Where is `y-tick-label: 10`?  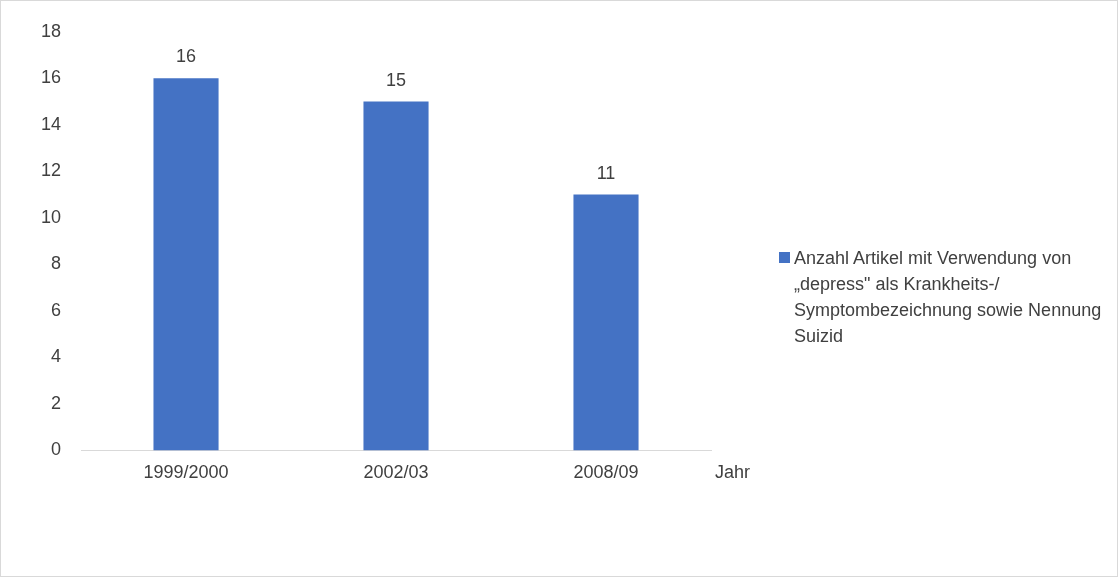
y-tick-label: 10 is located at coordinates (51, 216).